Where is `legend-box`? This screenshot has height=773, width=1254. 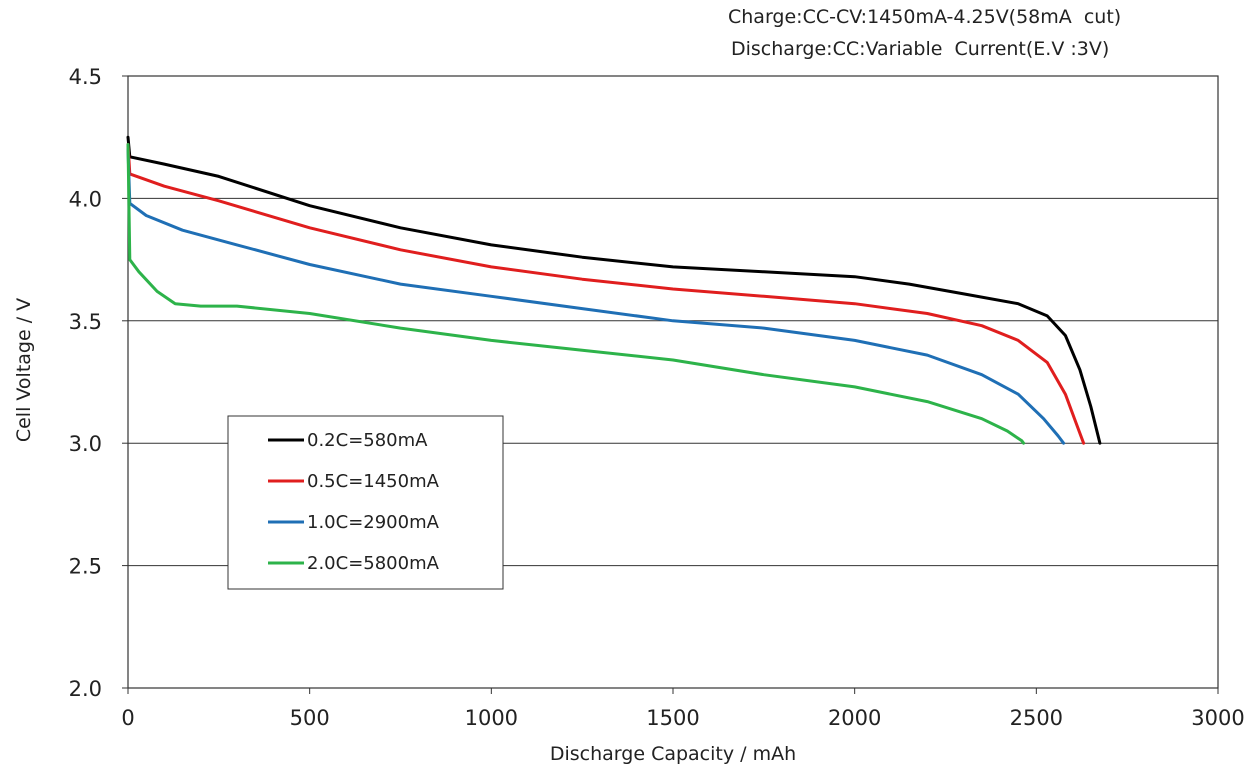 legend-box is located at coordinates (365, 502).